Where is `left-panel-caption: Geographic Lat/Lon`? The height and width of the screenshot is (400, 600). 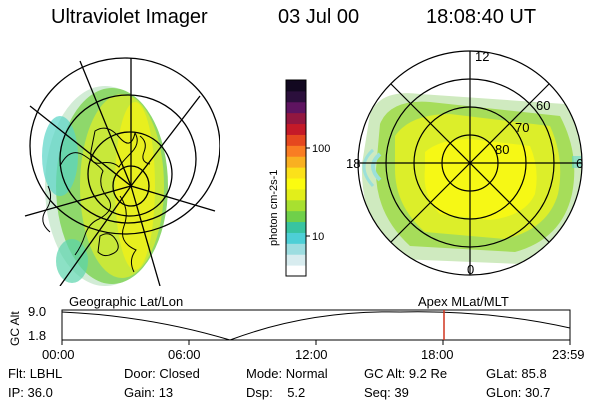
left-panel-caption: Geographic Lat/Lon is located at coordinates (126, 301).